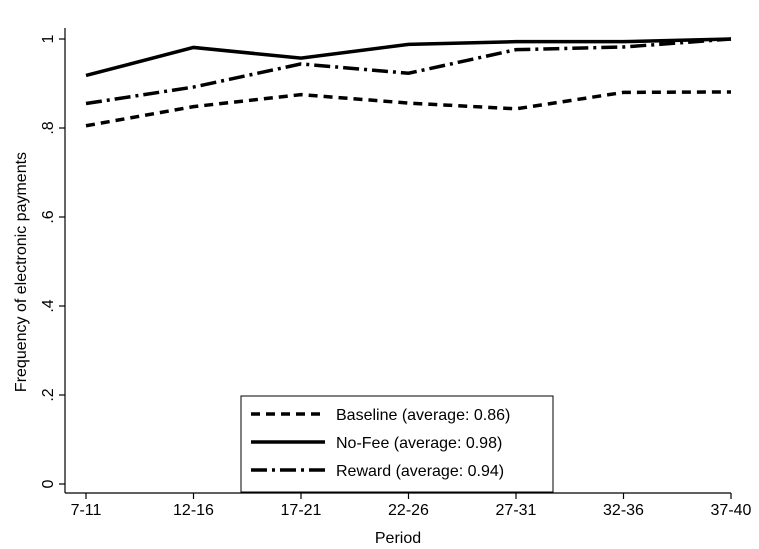 The height and width of the screenshot is (549, 759). I want to click on x-tick-label: 12-16, so click(193, 510).